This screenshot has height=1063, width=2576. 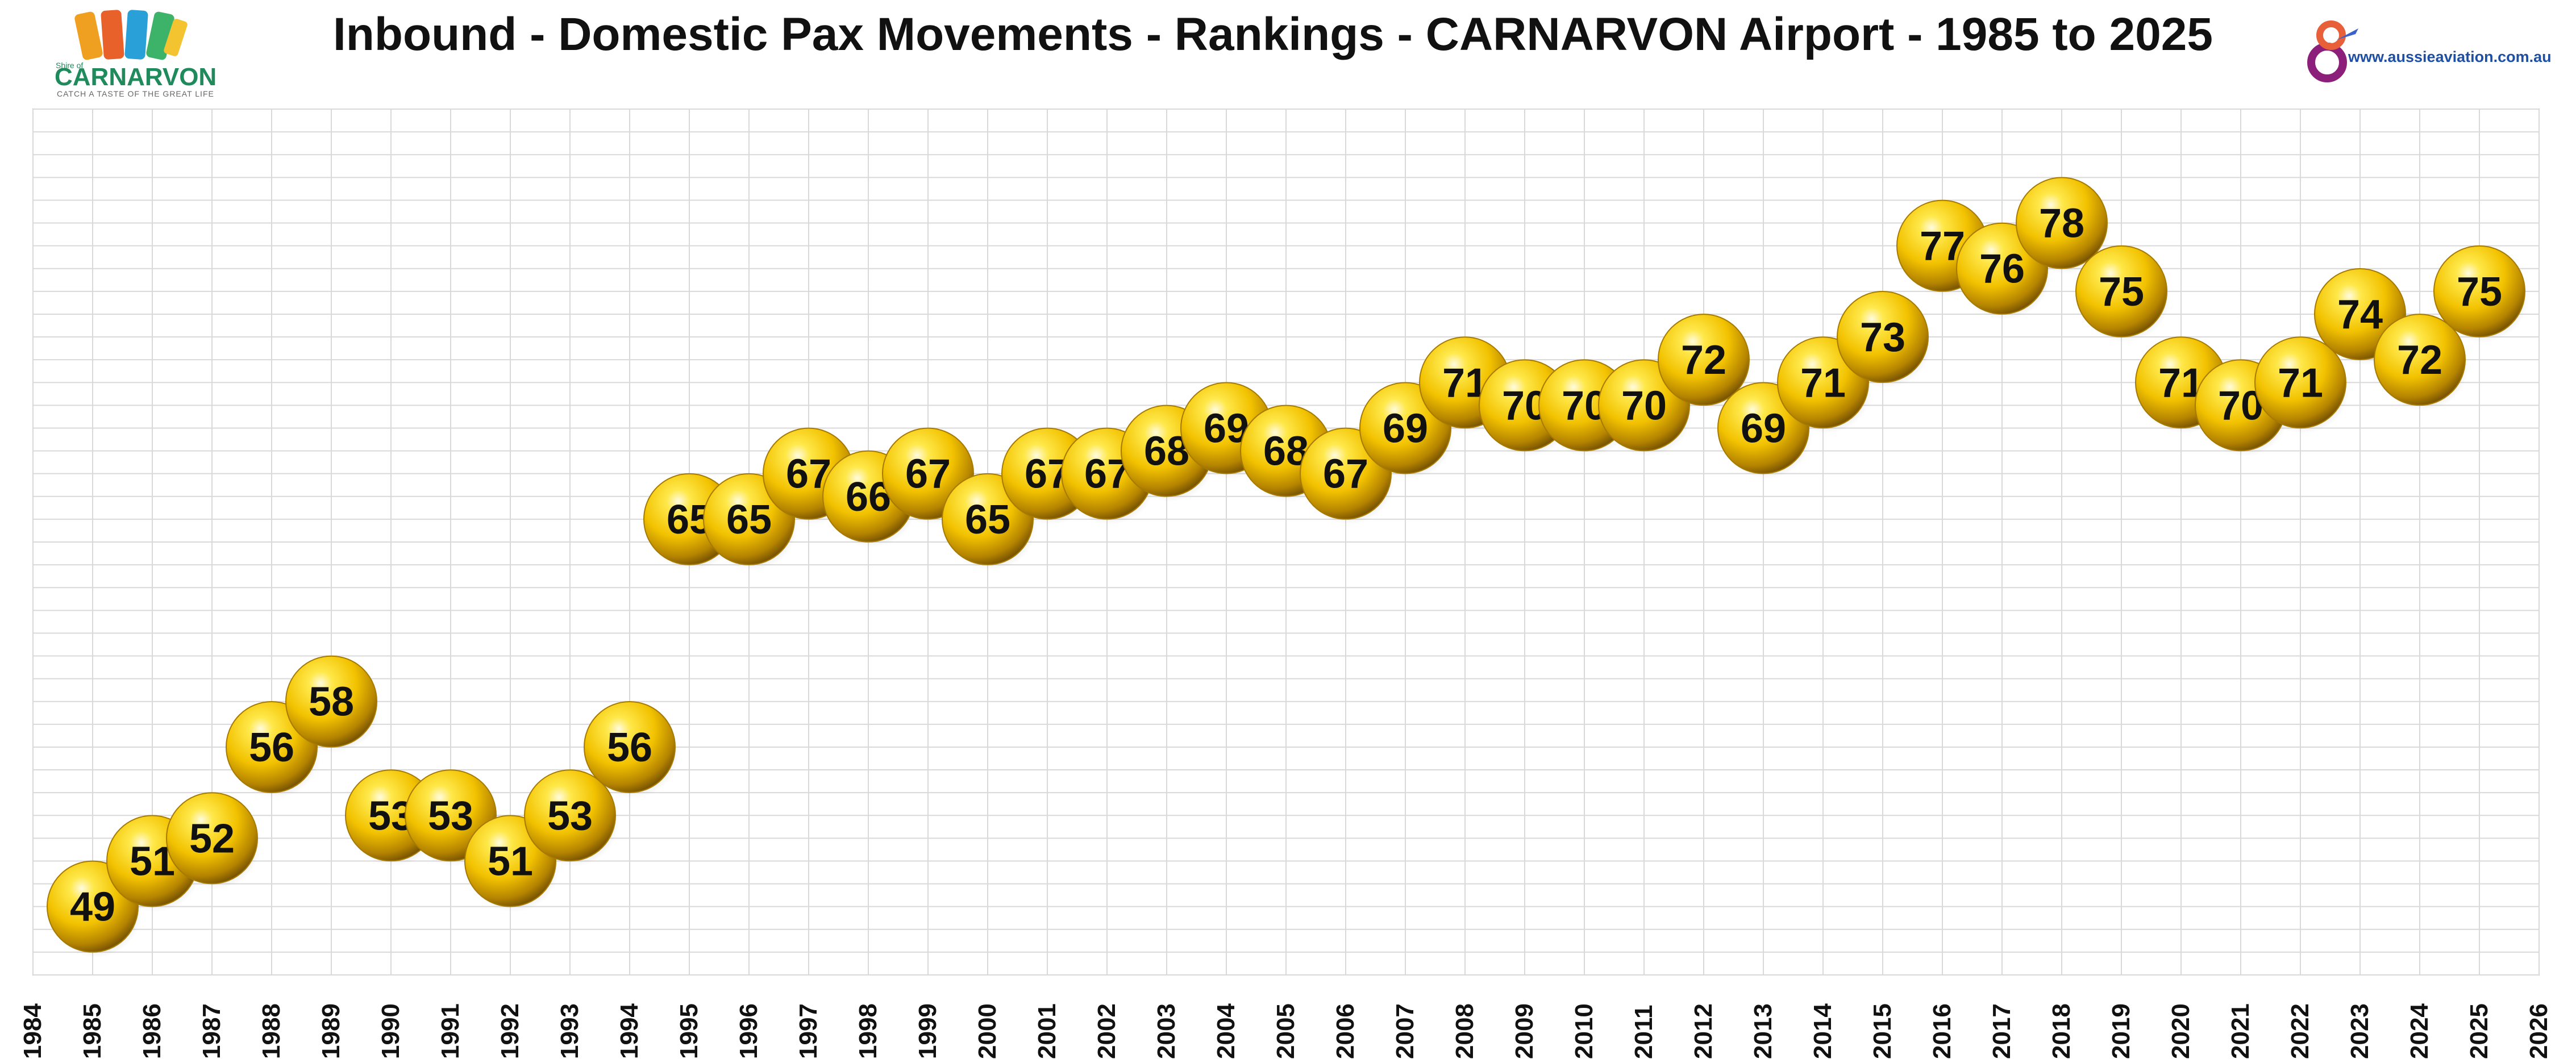 What do you see at coordinates (450, 1031) in the screenshot?
I see `x-tick-label: 1991` at bounding box center [450, 1031].